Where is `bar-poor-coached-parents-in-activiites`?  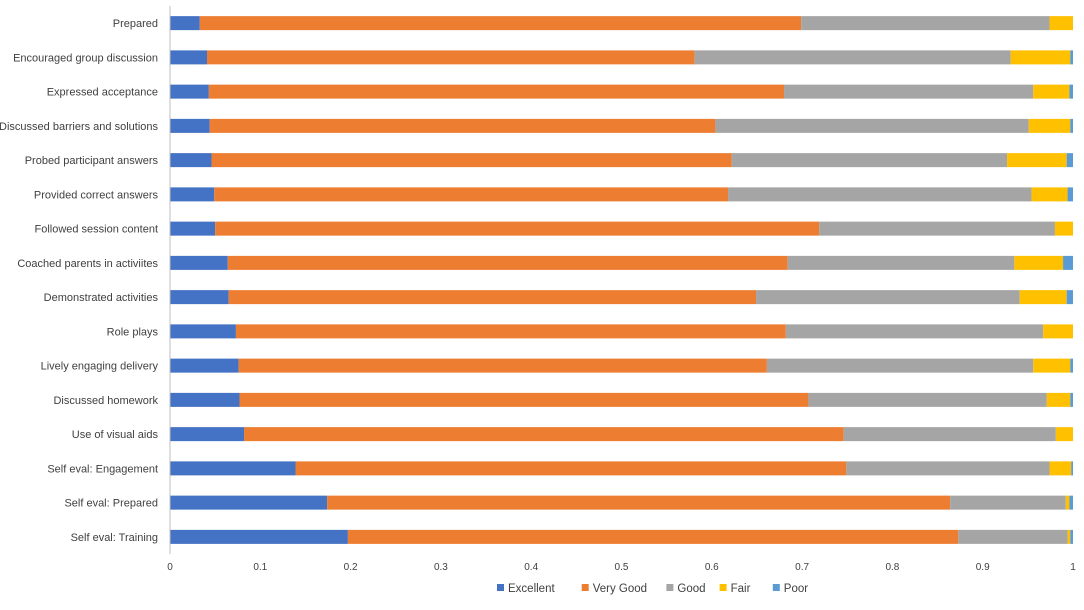 bar-poor-coached-parents-in-activiites is located at coordinates (1068, 262).